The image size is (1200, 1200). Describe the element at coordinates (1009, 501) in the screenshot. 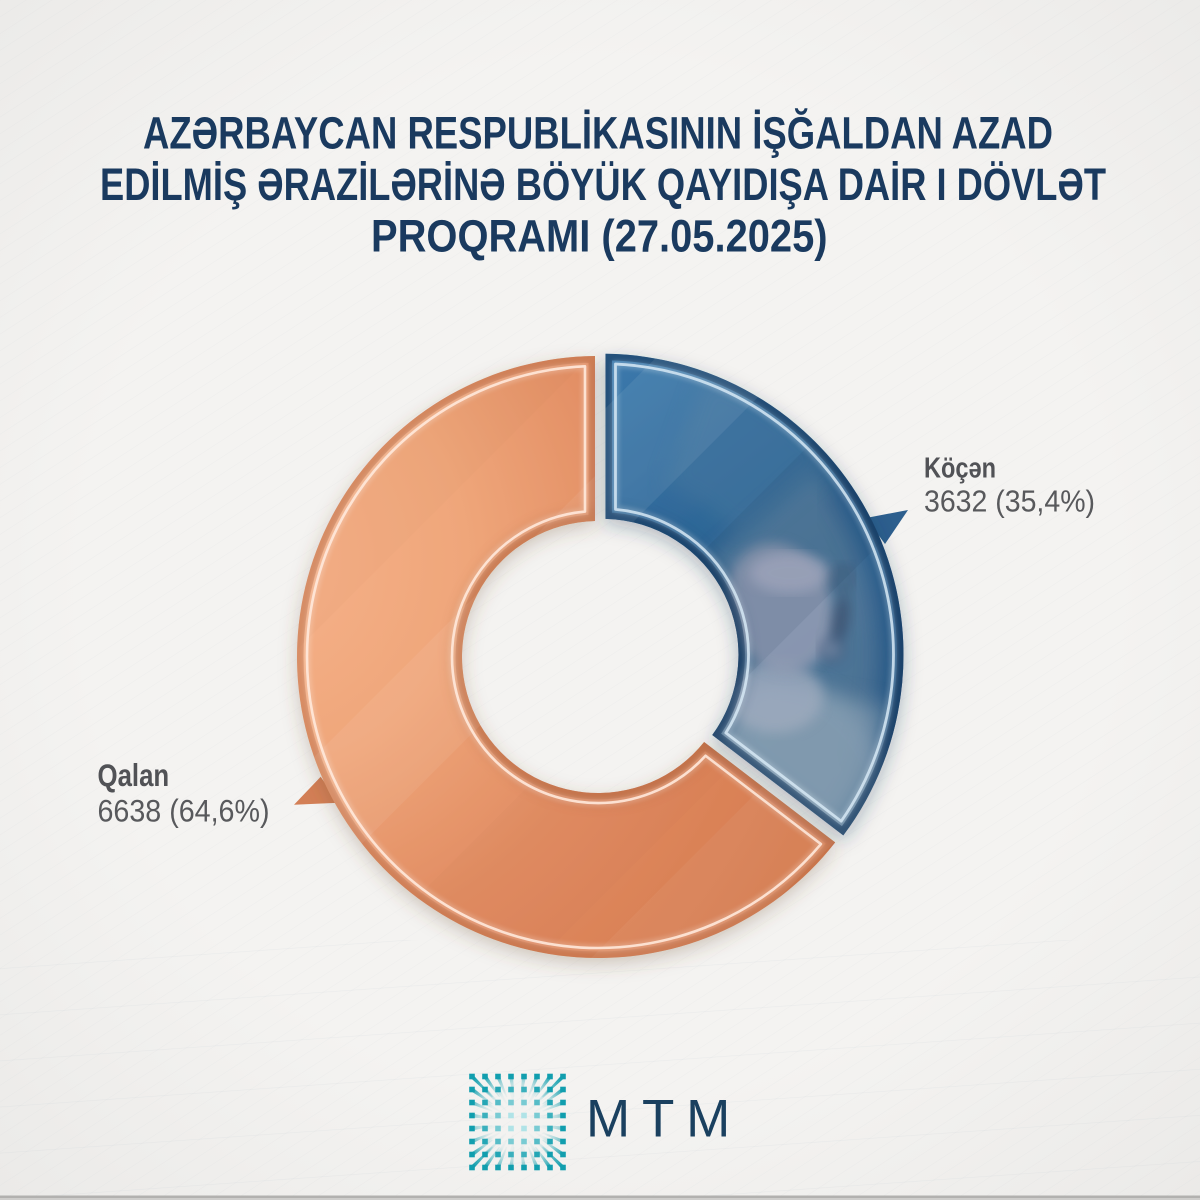

I see `svg-text: 3632 (35,4%)` at that location.